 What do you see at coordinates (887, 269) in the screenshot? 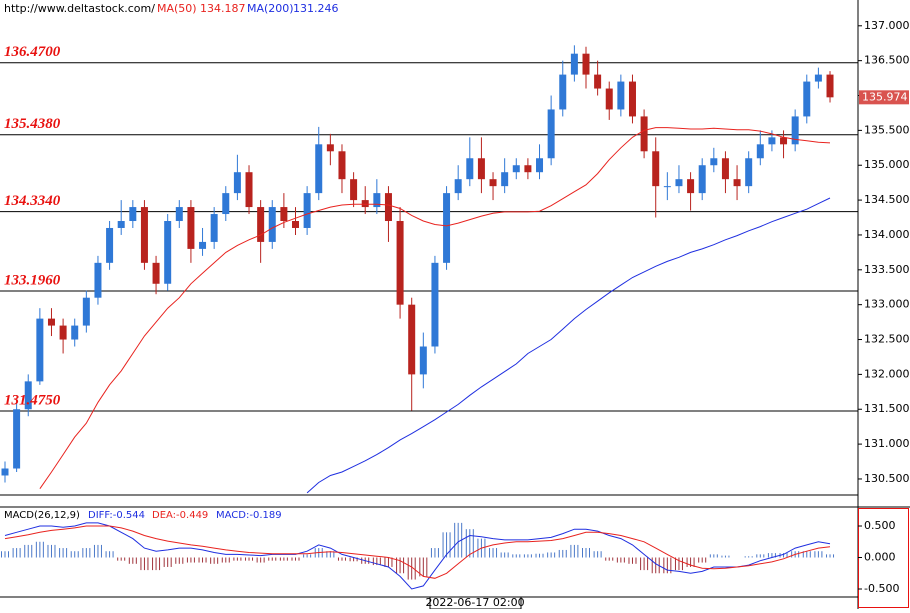
I see `y-tick-label: 133.500` at bounding box center [887, 269].